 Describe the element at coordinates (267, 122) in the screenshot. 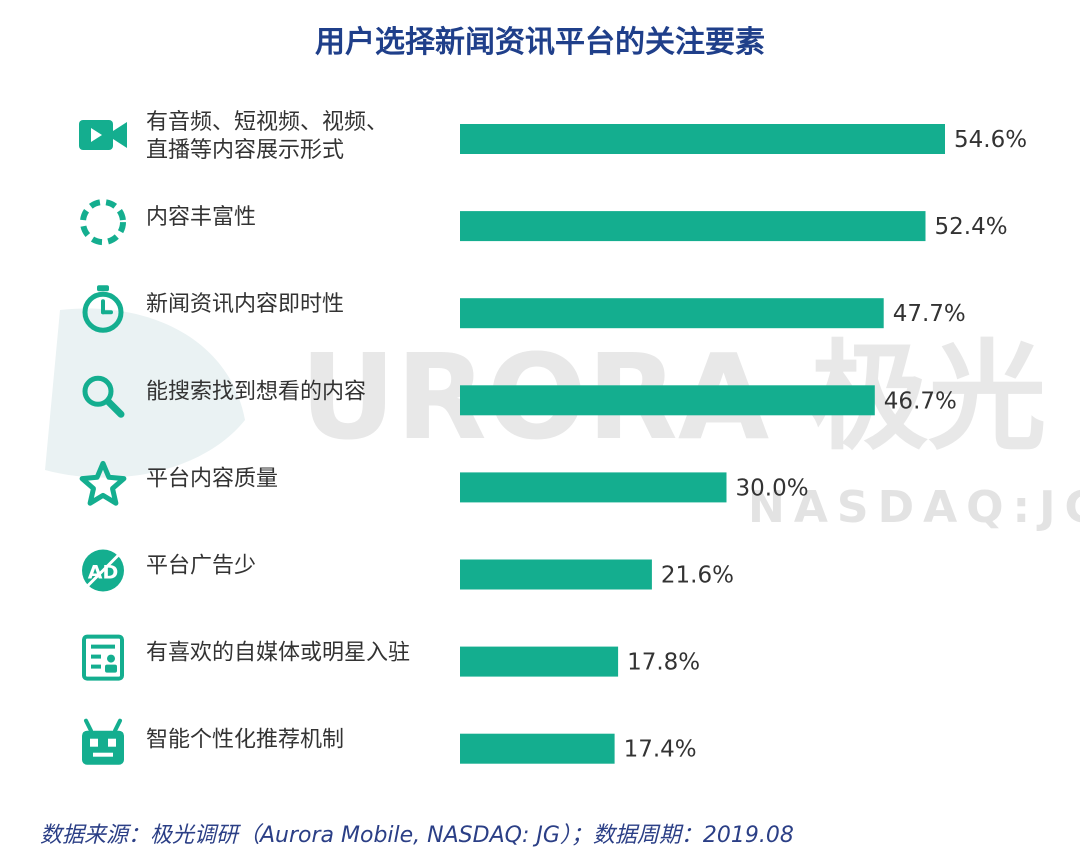

I see `category-label: 有音频、短视频、视频、` at that location.